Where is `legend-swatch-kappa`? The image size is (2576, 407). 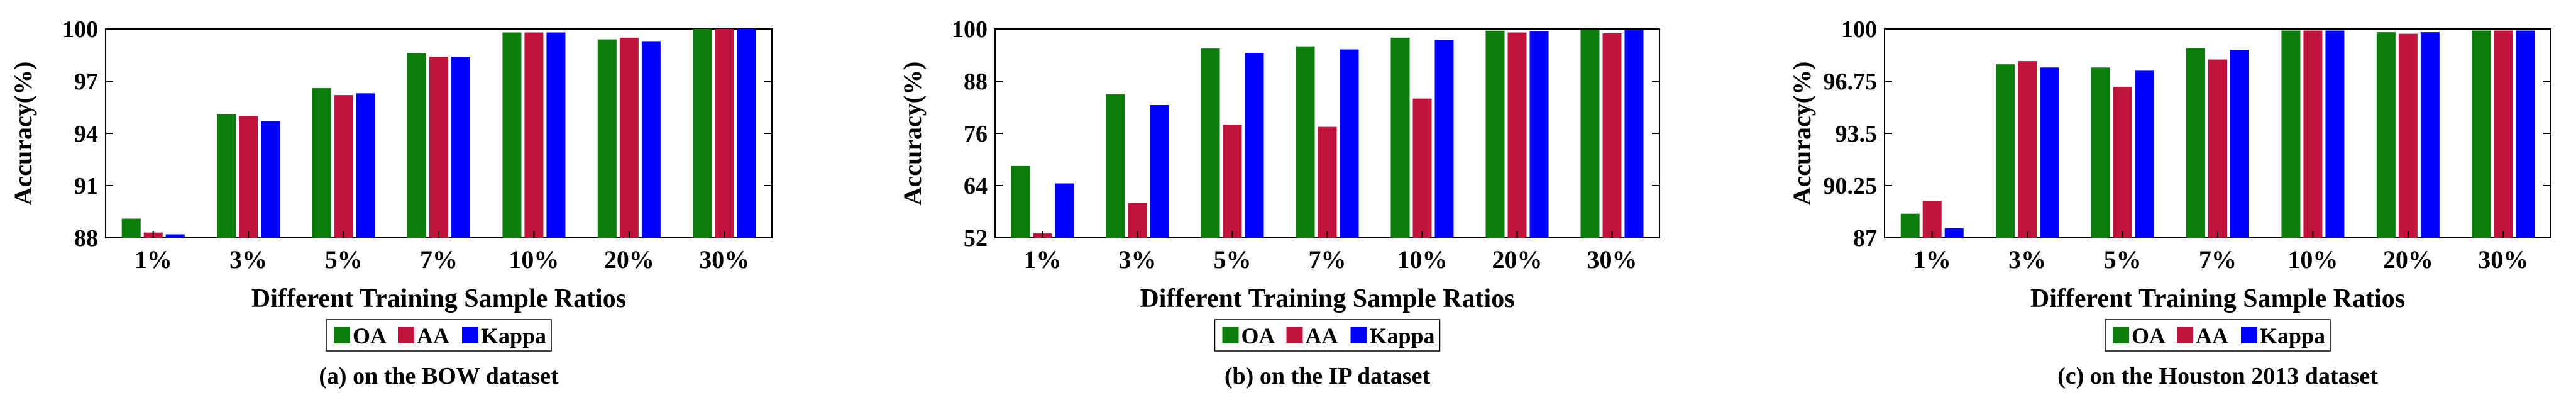
legend-swatch-kappa is located at coordinates (1359, 335).